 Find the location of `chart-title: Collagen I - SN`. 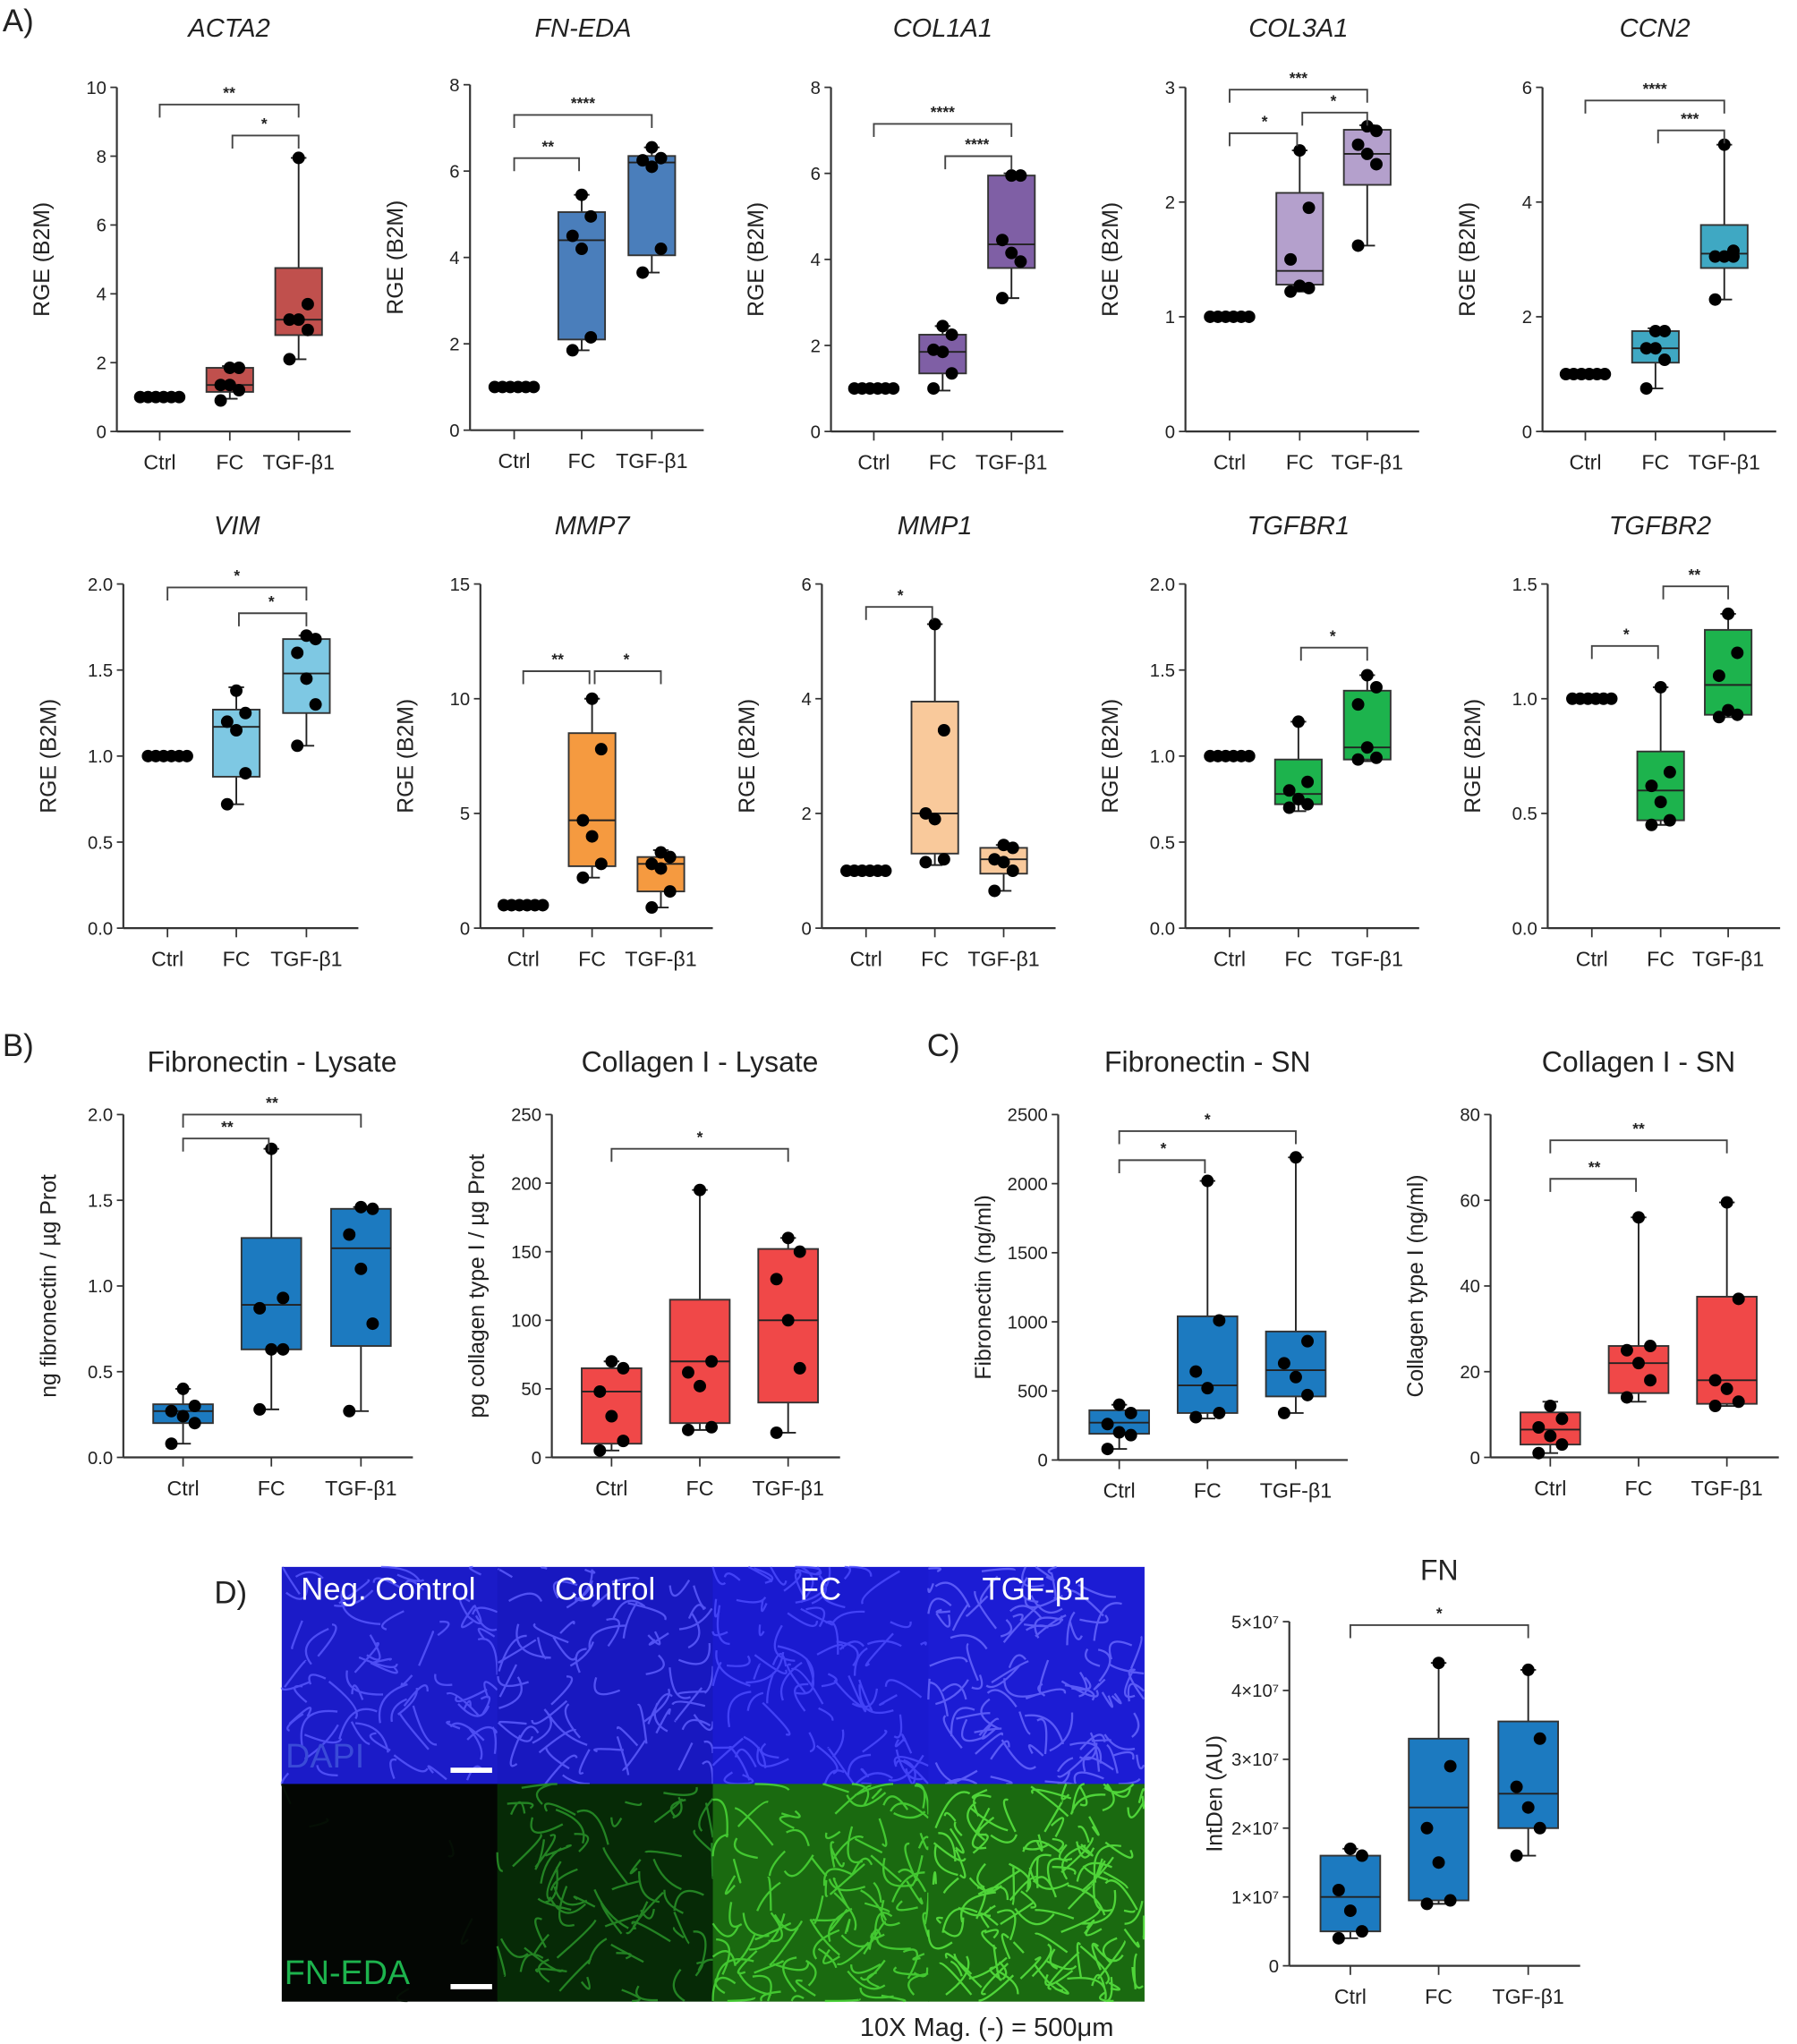

chart-title: Collagen I - SN is located at coordinates (1638, 1061).